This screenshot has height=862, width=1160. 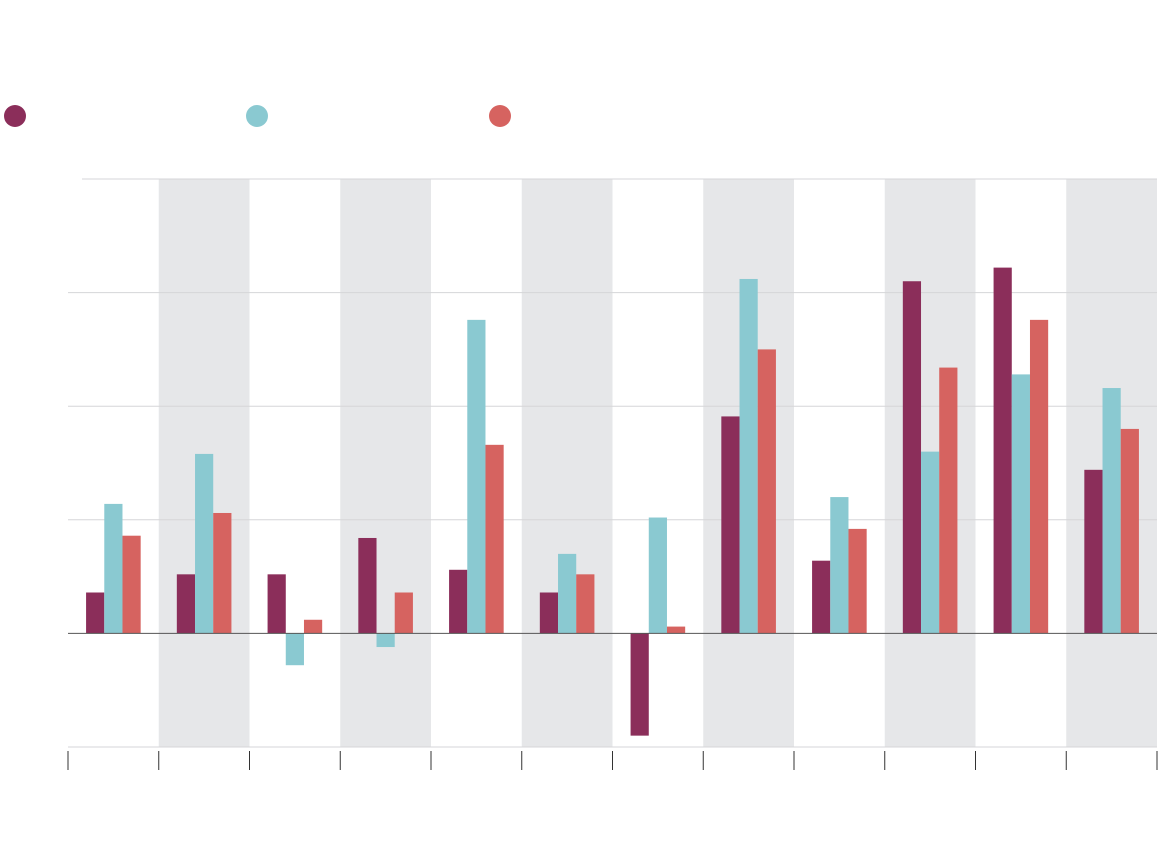 I want to click on bar-series3-cat4, so click(x=403, y=613).